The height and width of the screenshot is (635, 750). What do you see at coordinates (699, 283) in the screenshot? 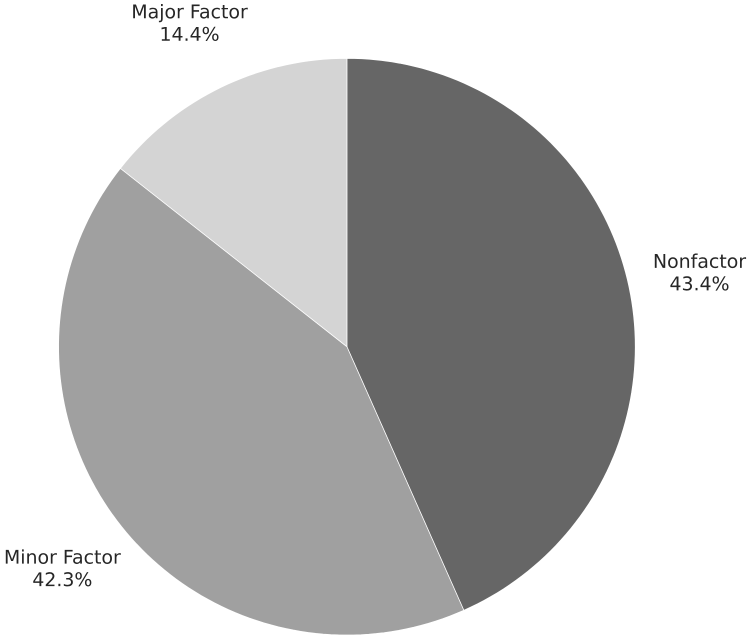
I see `data-label: 43.4%` at bounding box center [699, 283].